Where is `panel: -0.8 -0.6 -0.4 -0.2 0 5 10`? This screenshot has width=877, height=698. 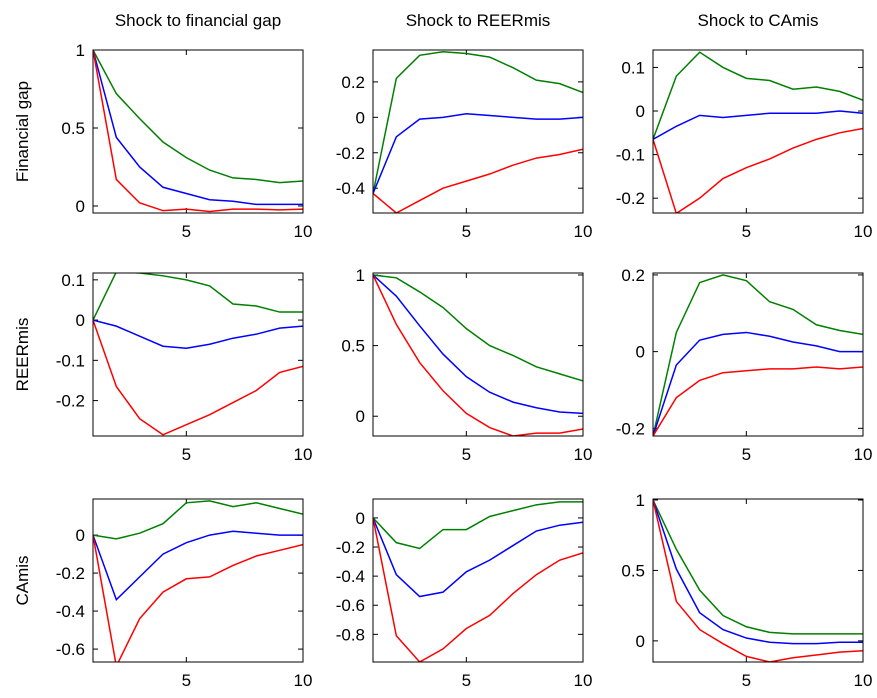 panel: -0.8 -0.6 -0.4 -0.2 0 5 10 is located at coordinates (464, 594).